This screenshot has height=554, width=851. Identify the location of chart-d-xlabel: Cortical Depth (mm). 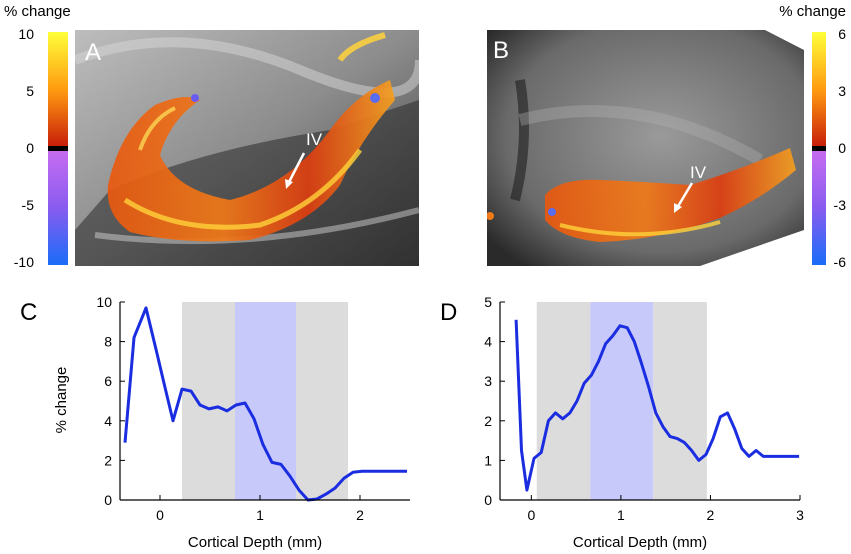
(640, 542).